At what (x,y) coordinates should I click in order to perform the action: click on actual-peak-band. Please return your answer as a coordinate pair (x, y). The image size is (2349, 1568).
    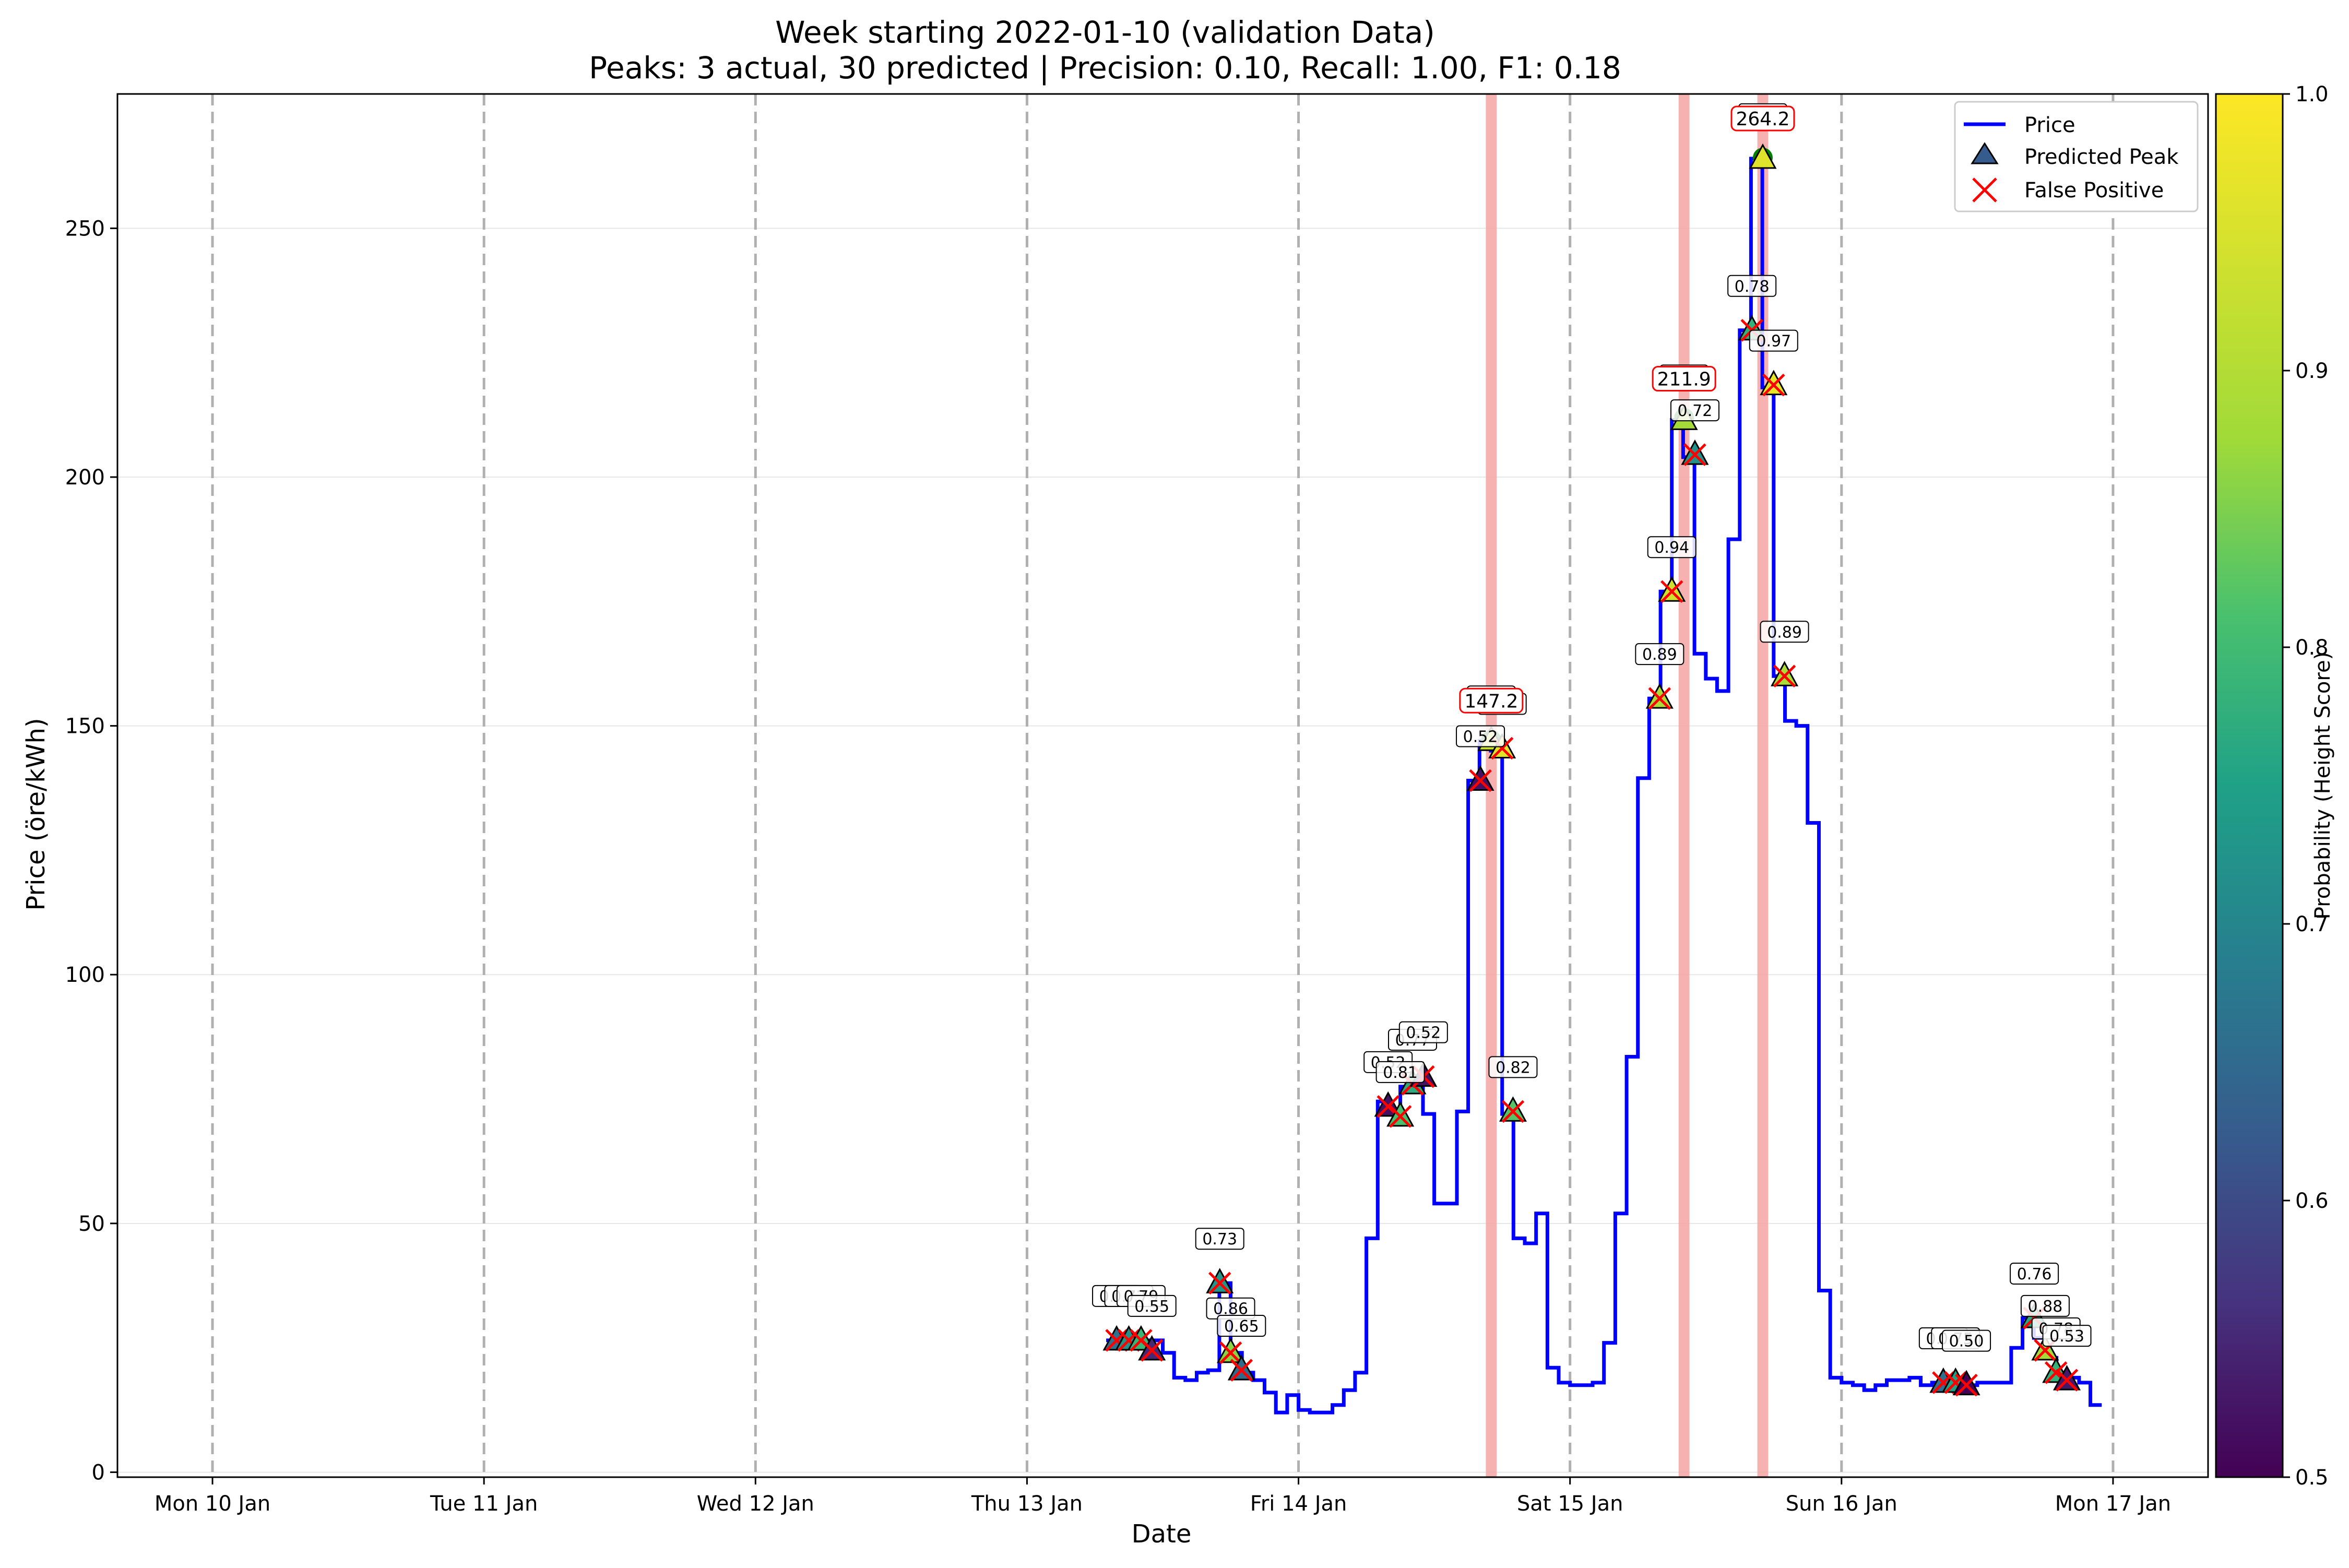
    Looking at the image, I should click on (1684, 785).